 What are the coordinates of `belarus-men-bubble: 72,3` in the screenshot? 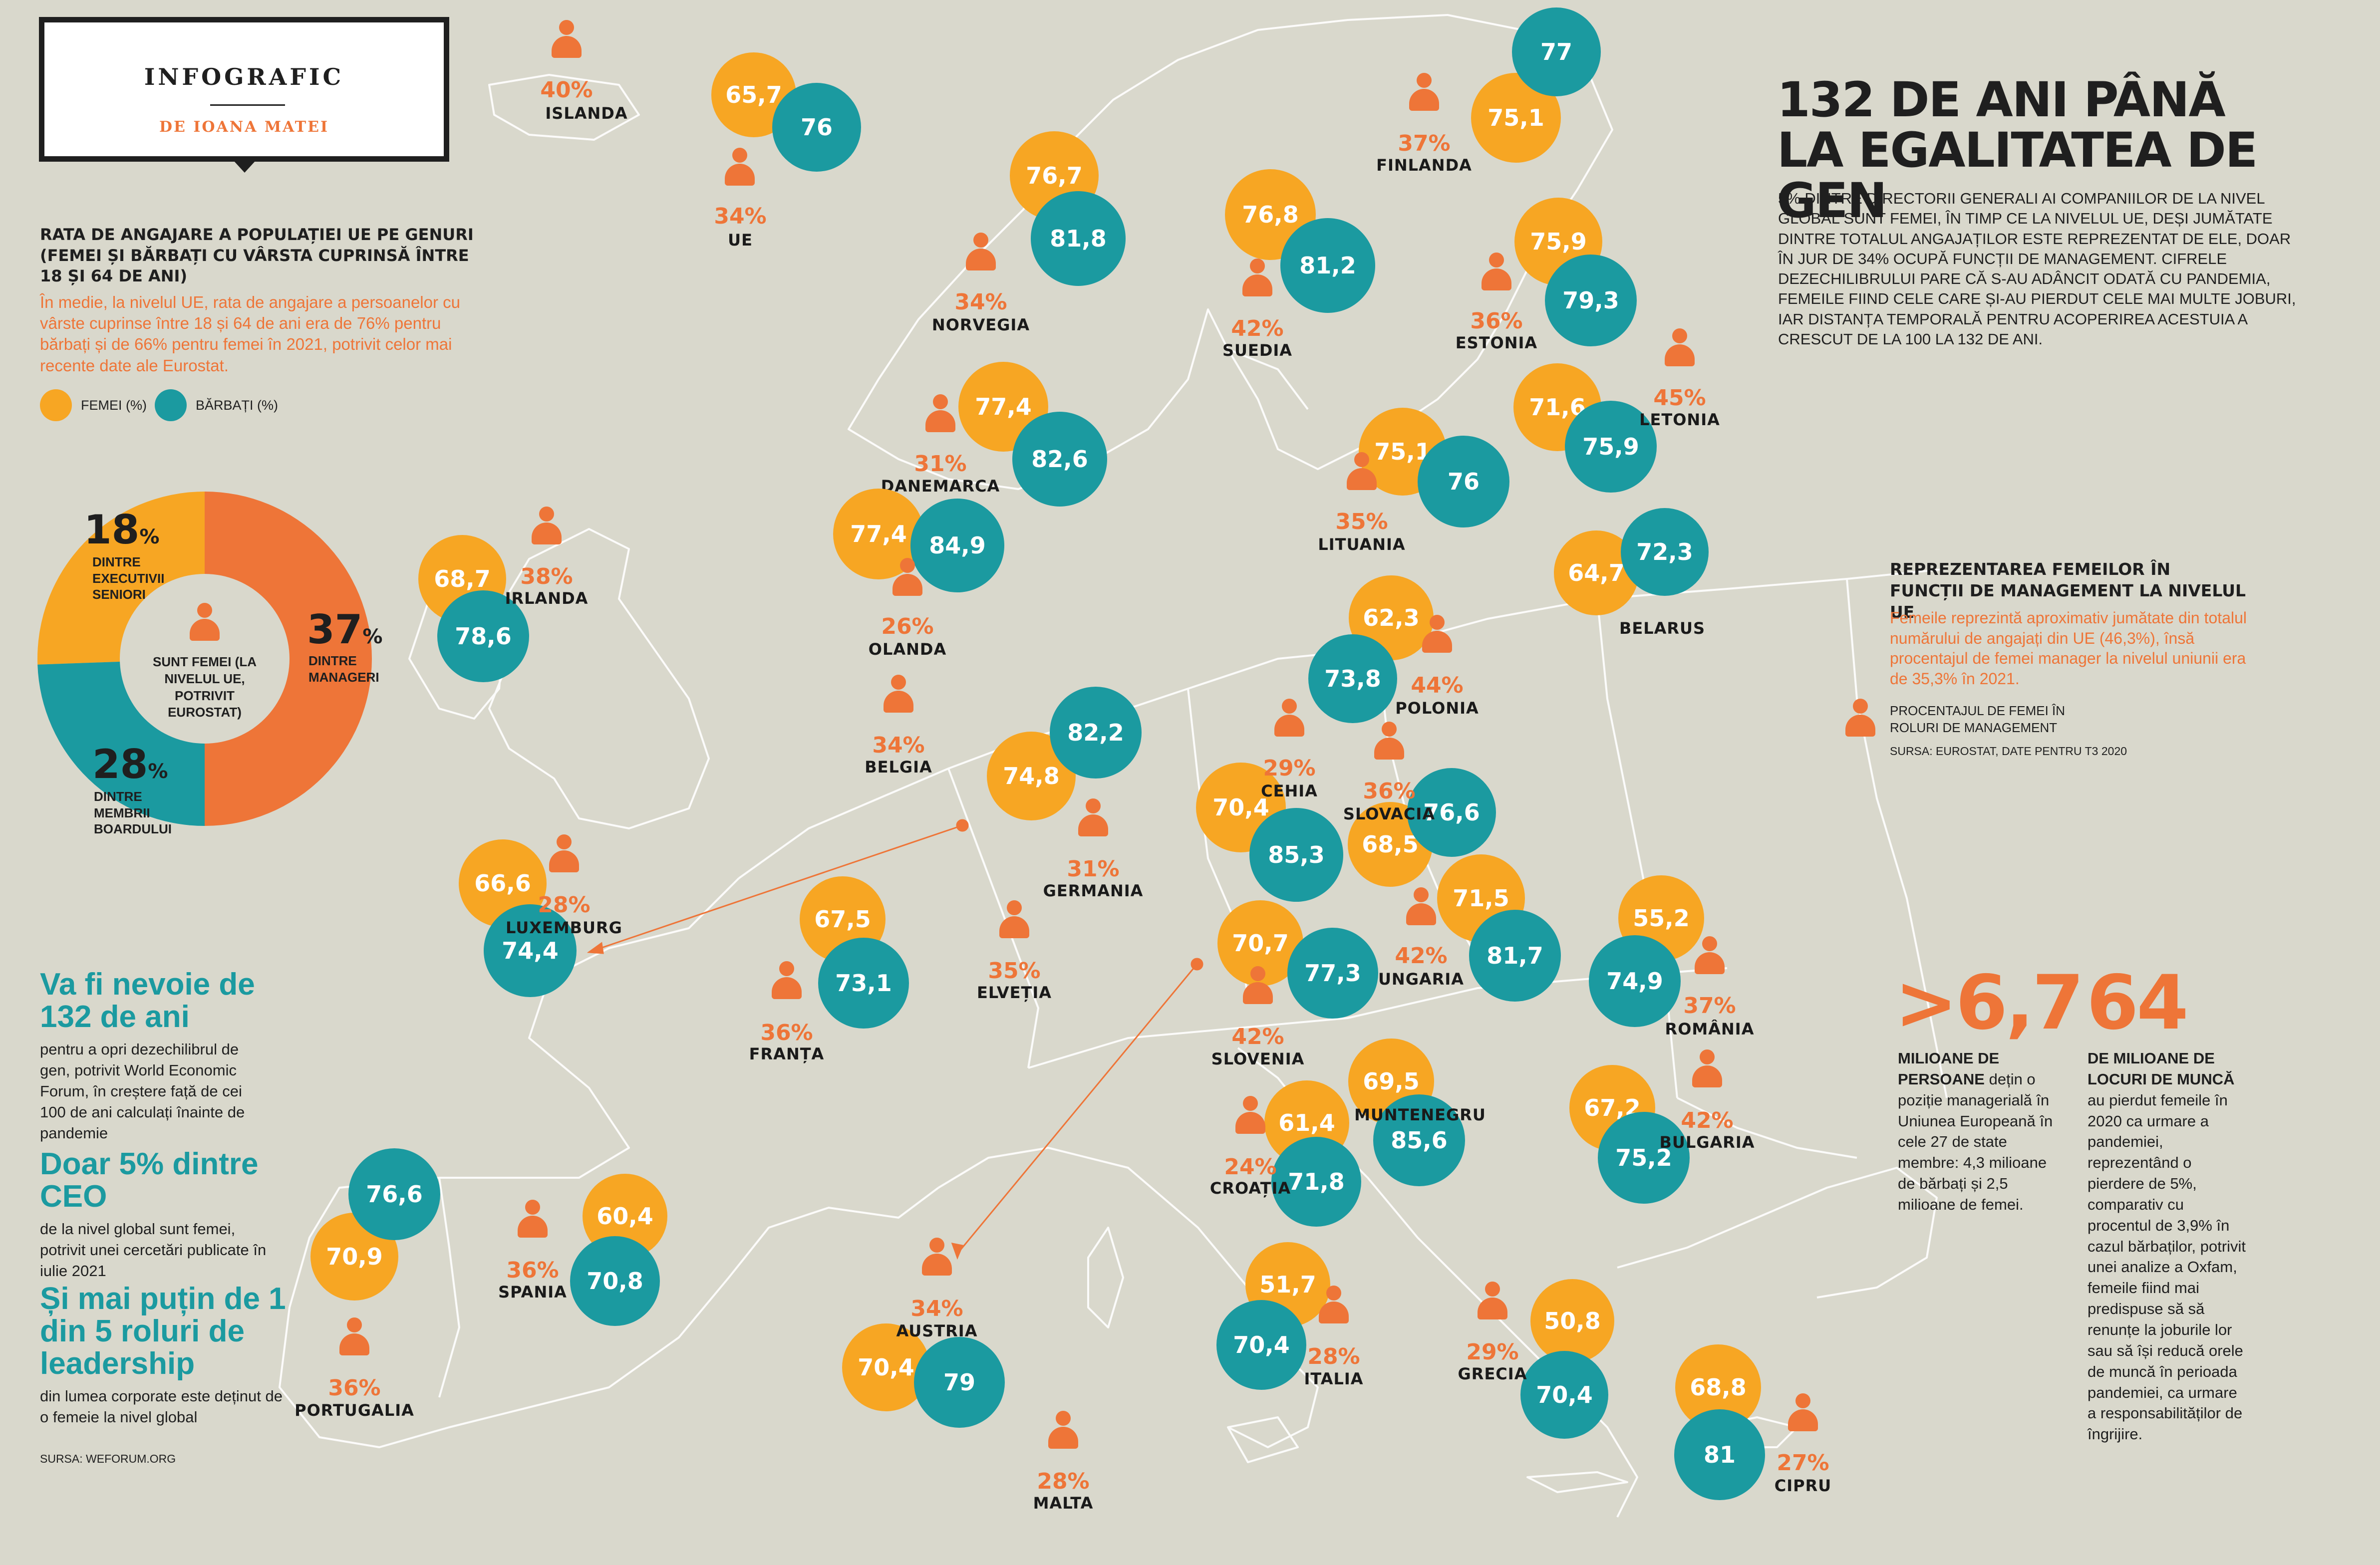 It's located at (1665, 552).